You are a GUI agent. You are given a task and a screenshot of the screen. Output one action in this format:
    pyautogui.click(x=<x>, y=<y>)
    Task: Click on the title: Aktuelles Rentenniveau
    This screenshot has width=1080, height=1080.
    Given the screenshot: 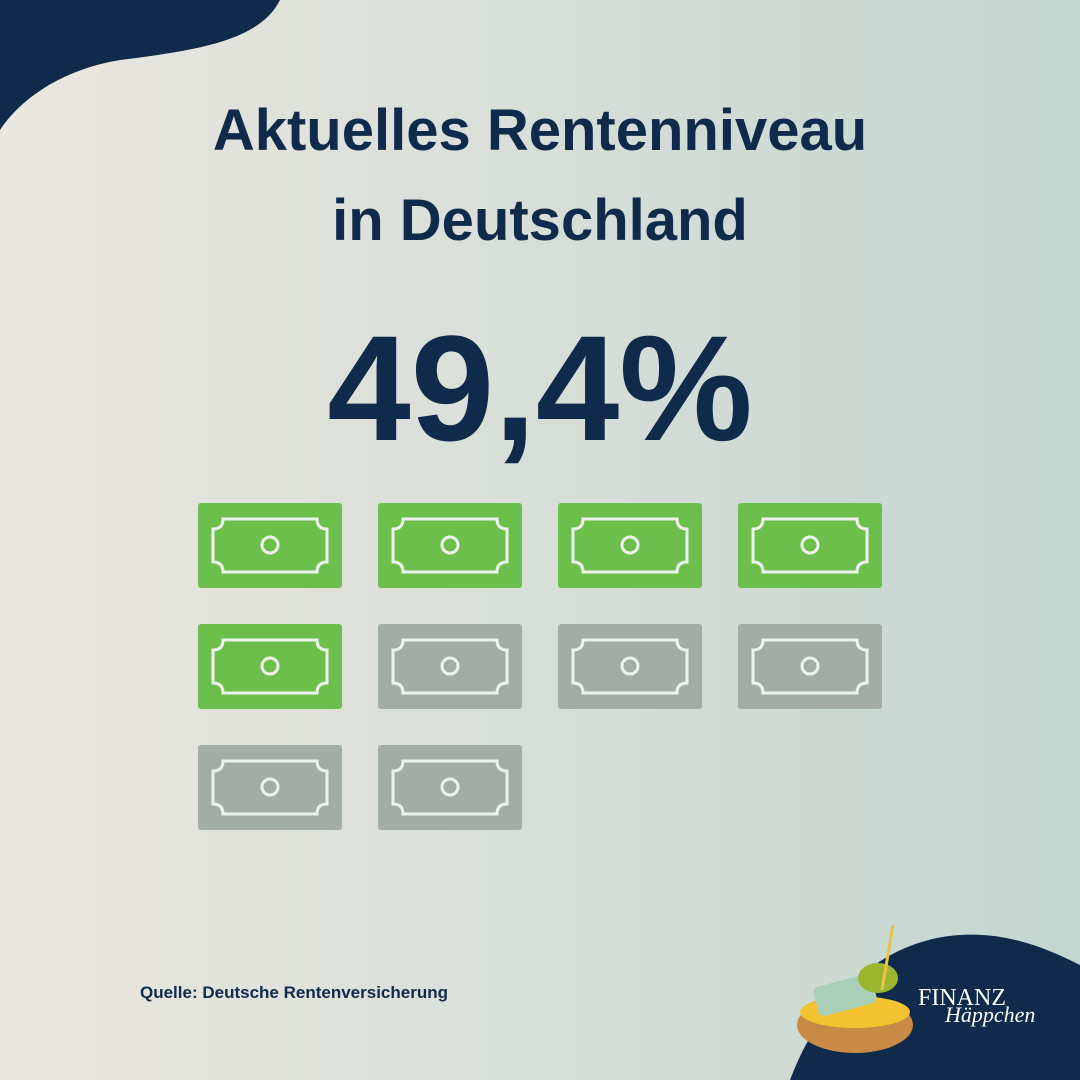 What is the action you would take?
    pyautogui.click(x=540, y=130)
    